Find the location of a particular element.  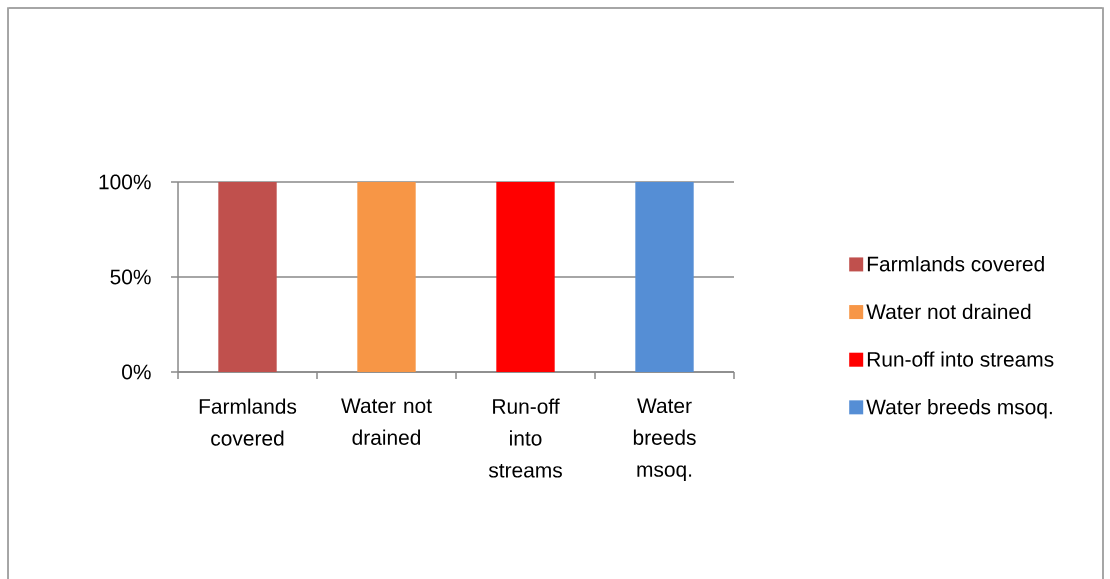

legend-label: Water not drained is located at coordinates (948, 311).